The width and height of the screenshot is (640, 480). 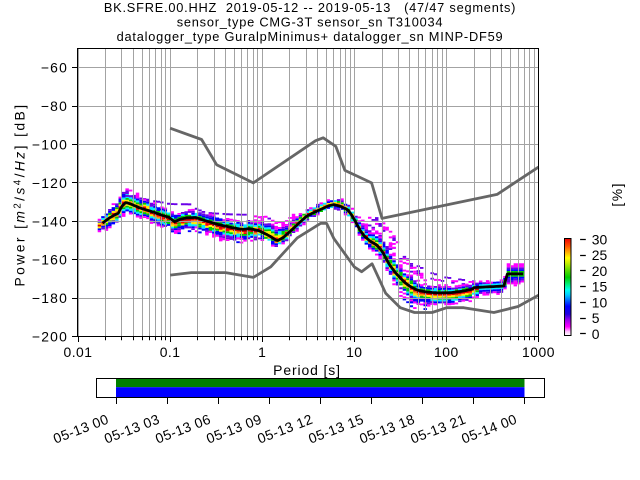 What do you see at coordinates (50, 260) in the screenshot?
I see `svg-text: −160` at bounding box center [50, 260].